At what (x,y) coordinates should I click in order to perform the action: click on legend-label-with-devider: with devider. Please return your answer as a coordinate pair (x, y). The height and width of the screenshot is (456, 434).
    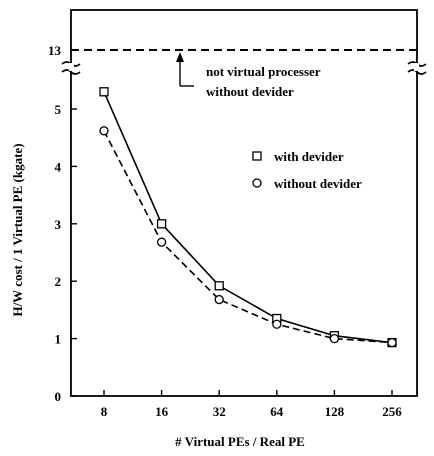
    Looking at the image, I should click on (309, 156).